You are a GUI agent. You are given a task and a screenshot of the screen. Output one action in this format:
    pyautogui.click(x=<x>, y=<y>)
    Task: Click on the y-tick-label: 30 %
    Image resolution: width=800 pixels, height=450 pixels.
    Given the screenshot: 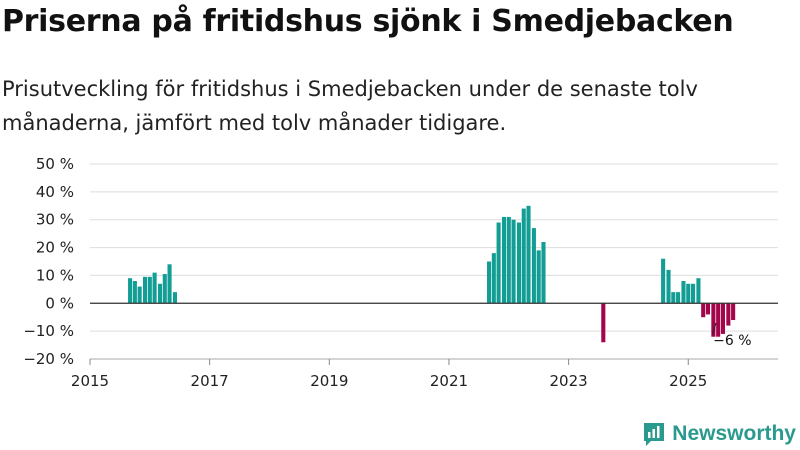 What is the action you would take?
    pyautogui.click(x=55, y=220)
    